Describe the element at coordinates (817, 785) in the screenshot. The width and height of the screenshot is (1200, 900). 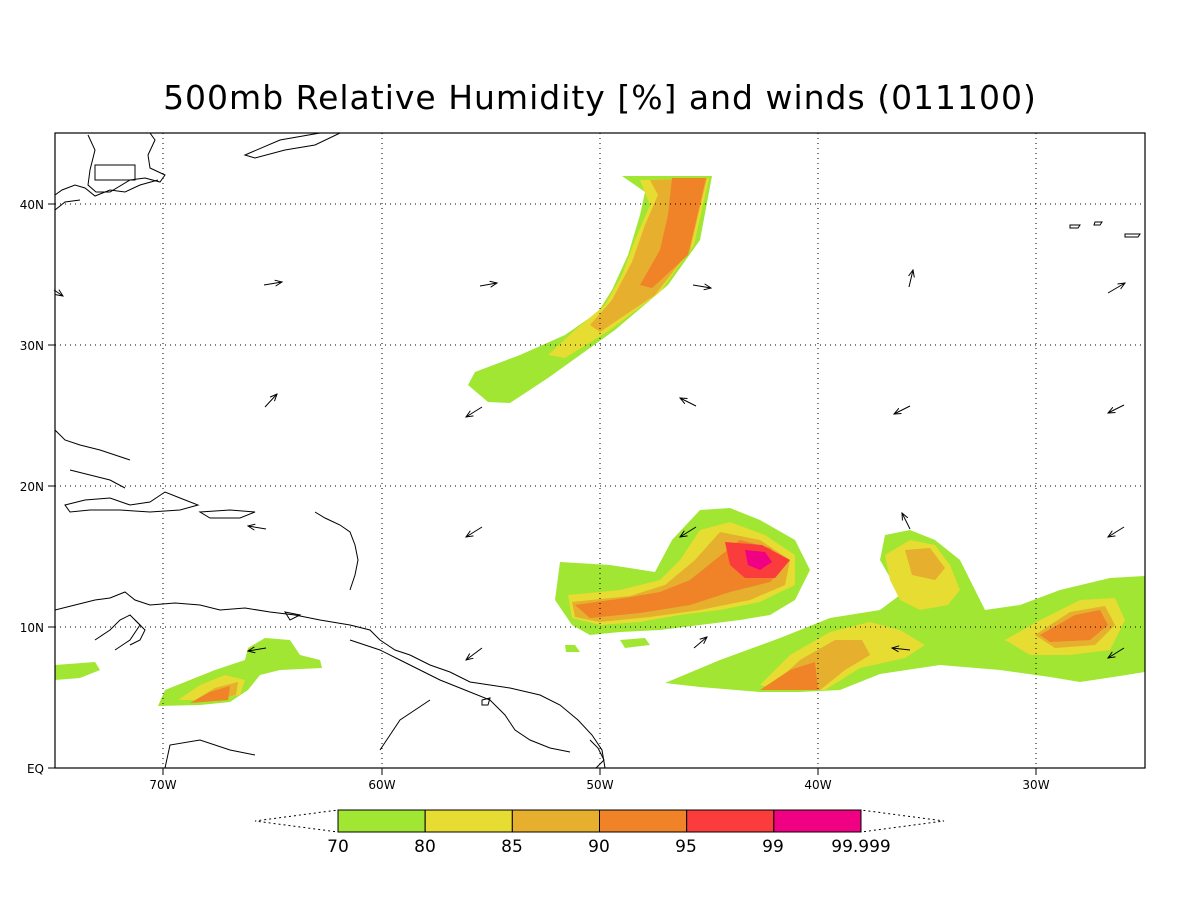
I see `x-tick-label: 40W` at that location.